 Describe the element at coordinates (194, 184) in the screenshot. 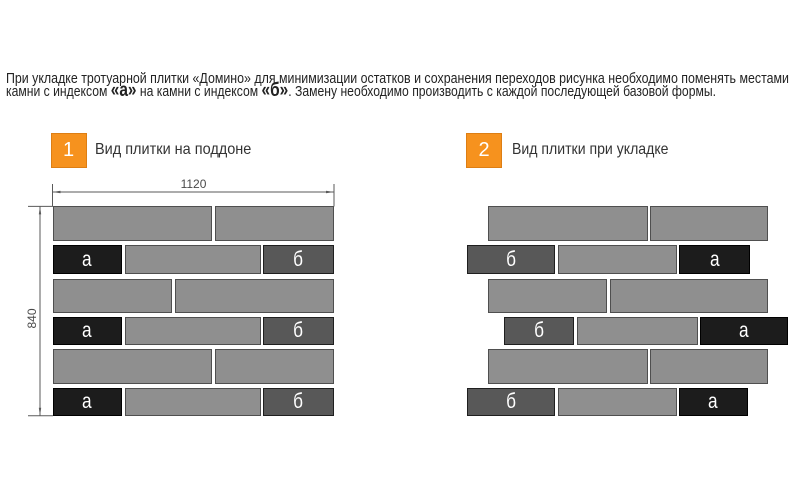

I see `svg-text: 1120` at that location.